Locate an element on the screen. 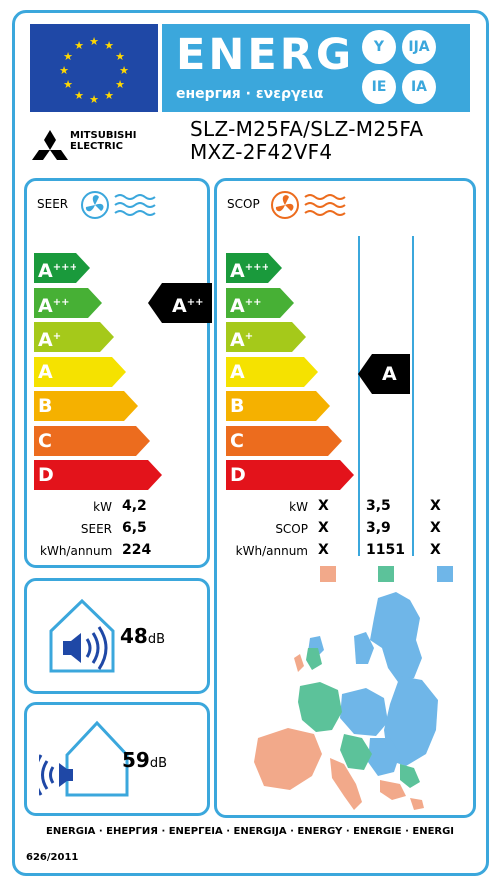  warm-zone-swatch is located at coordinates (328, 574).